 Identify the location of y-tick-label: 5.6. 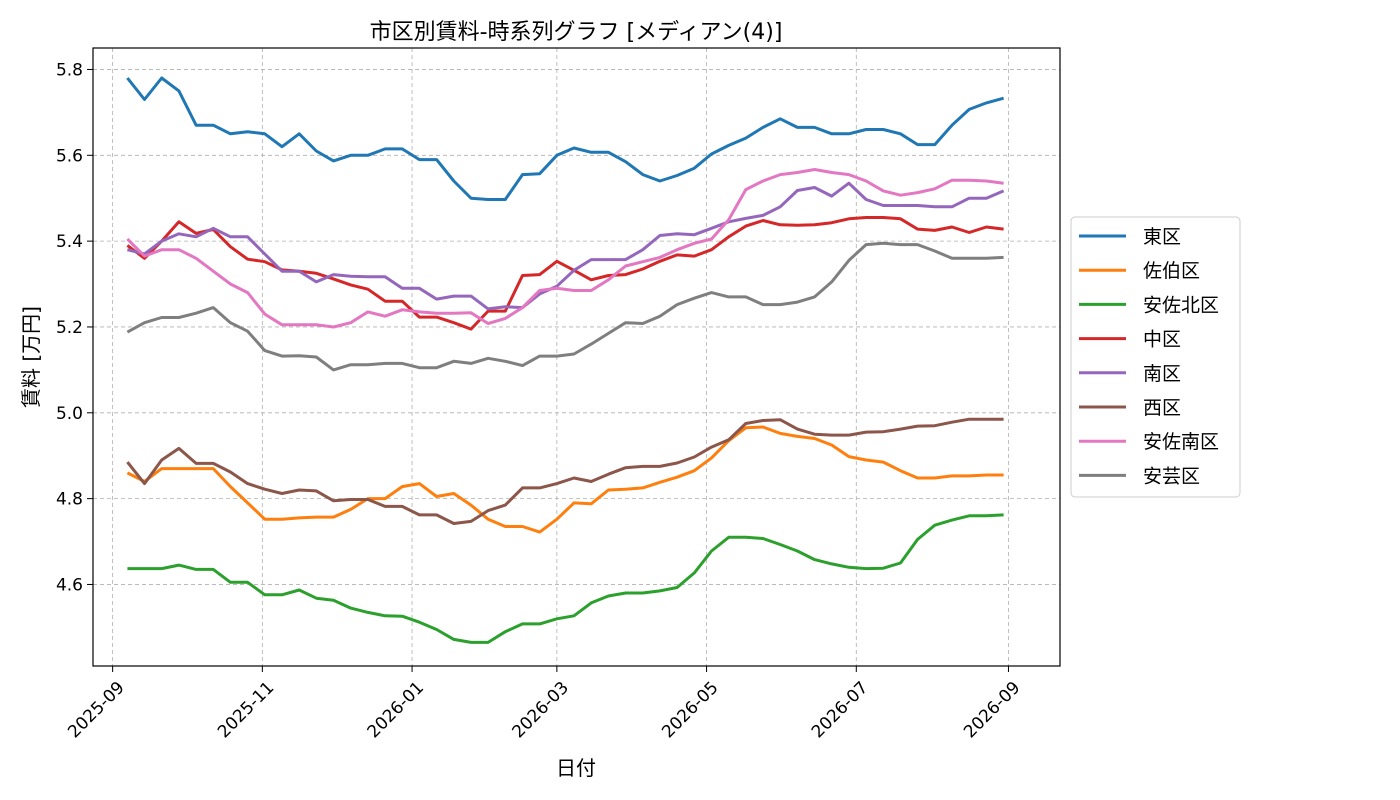
(69, 156).